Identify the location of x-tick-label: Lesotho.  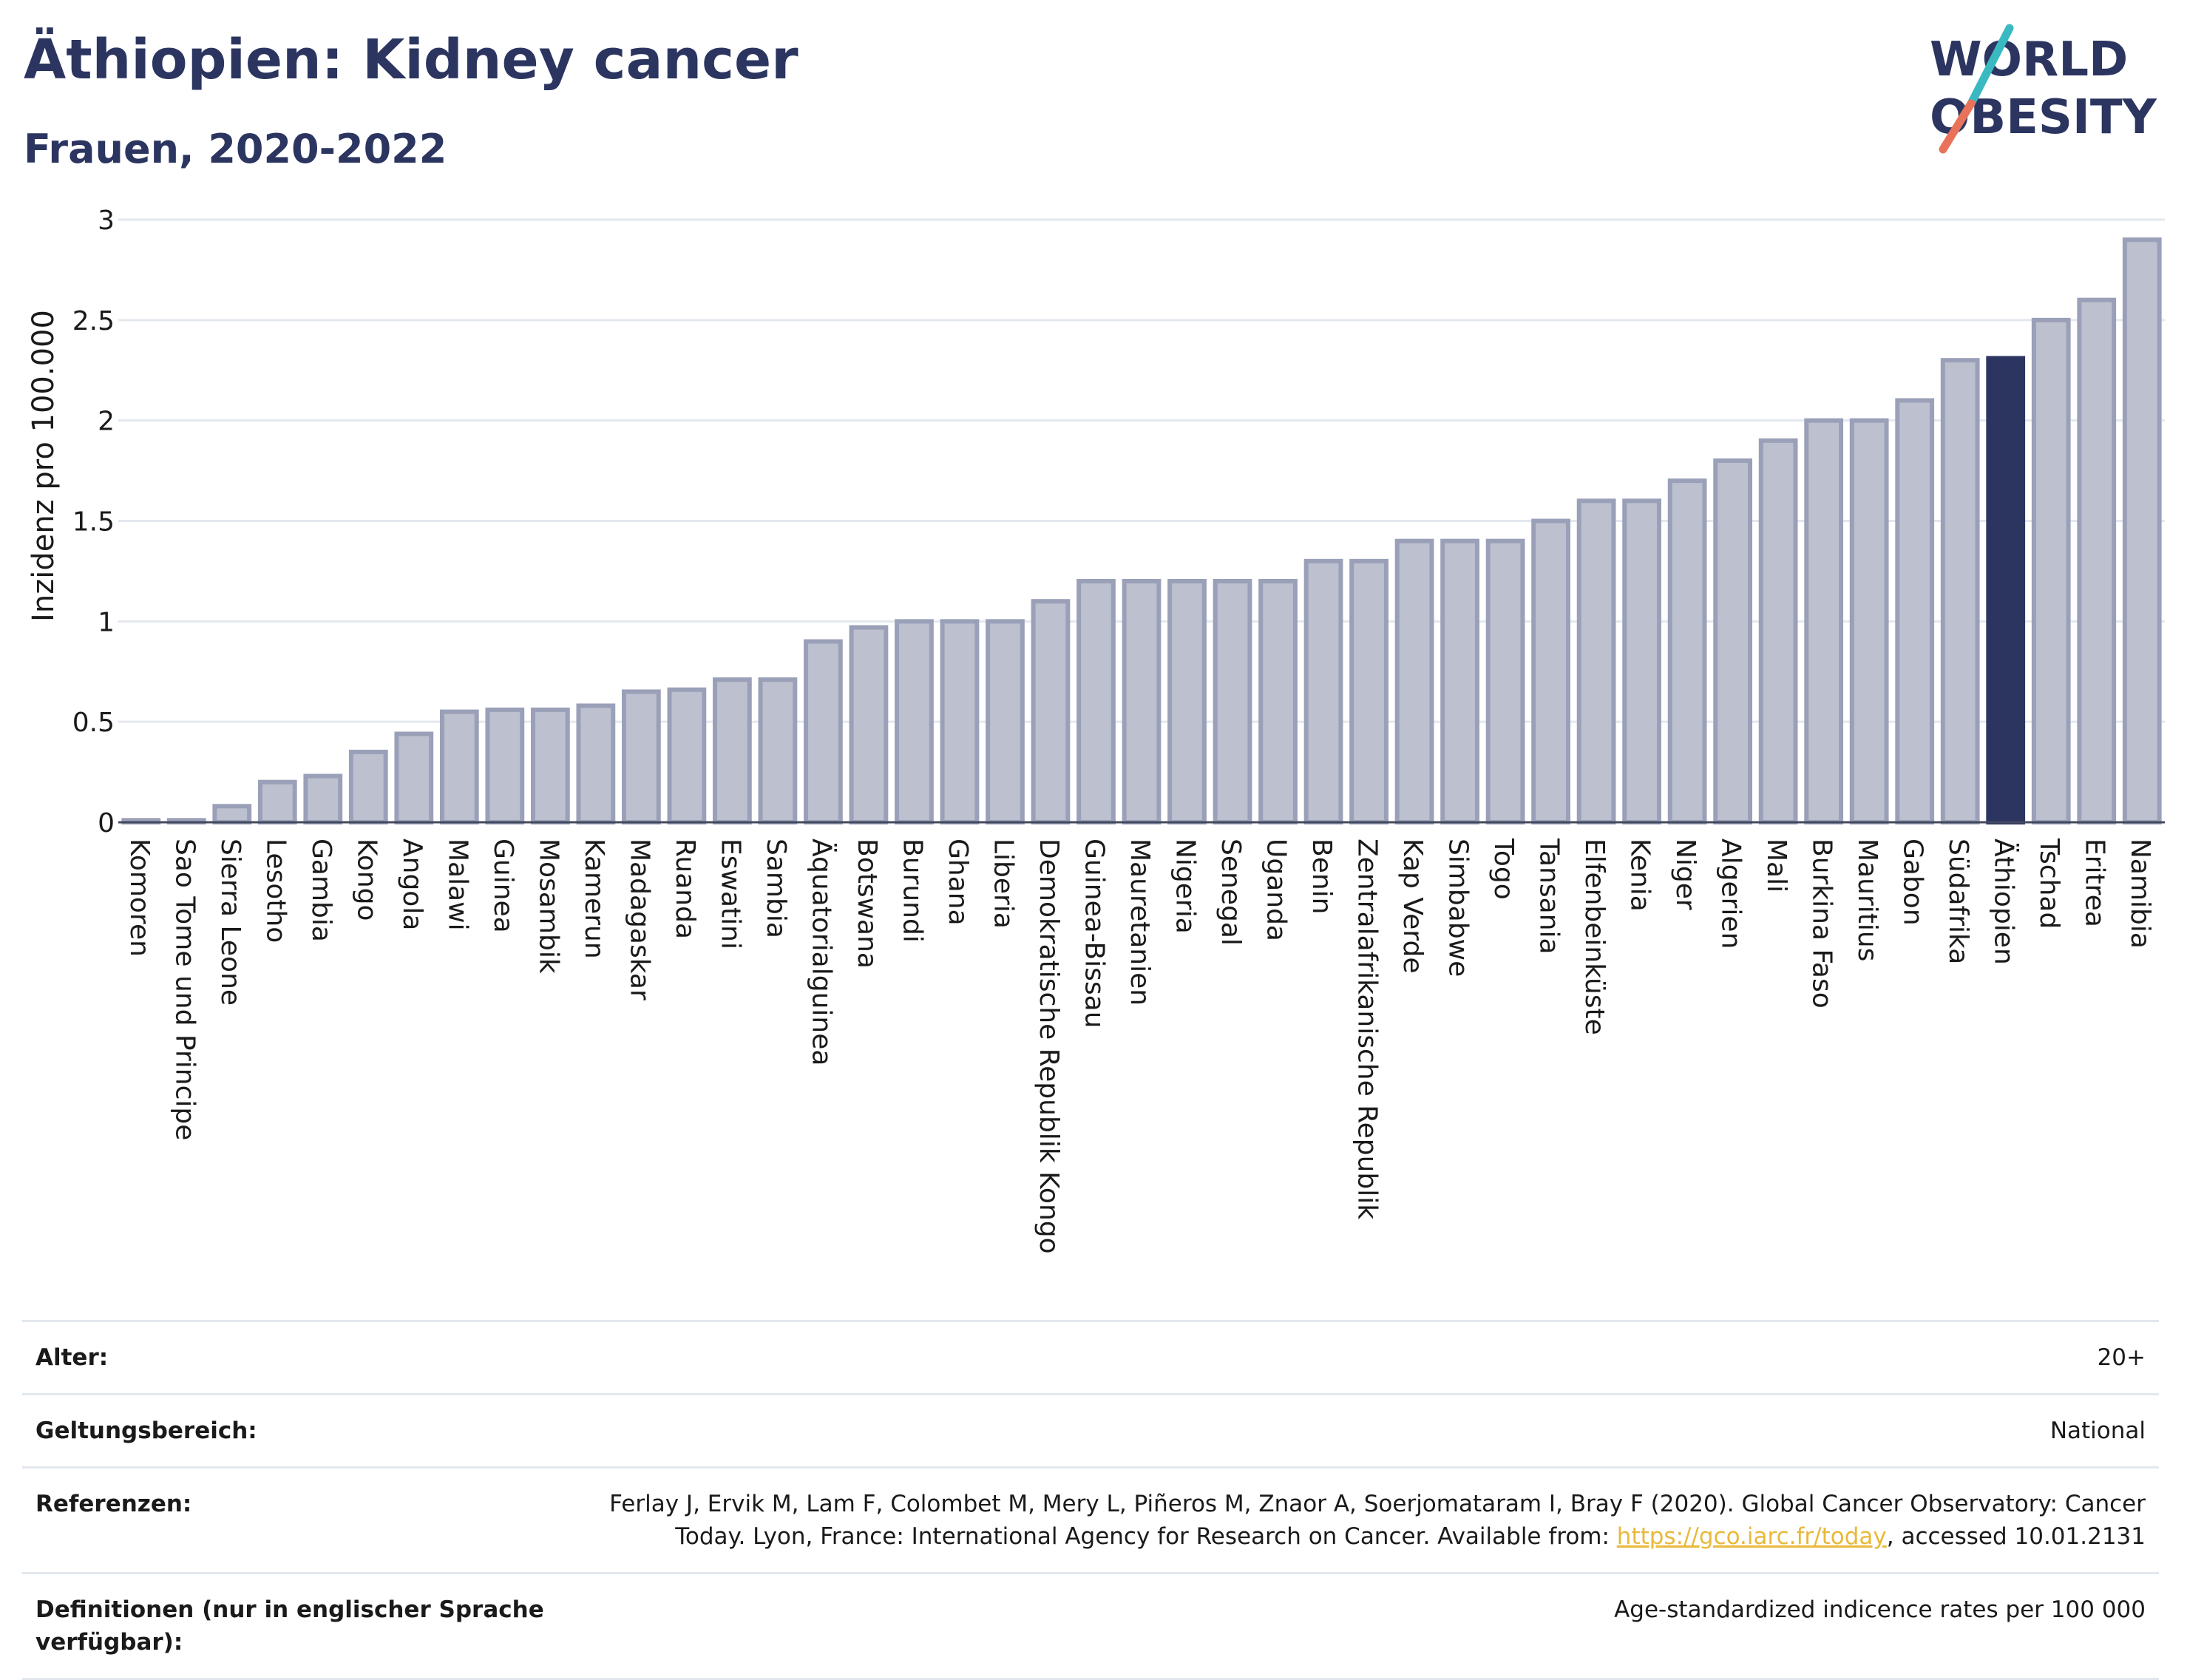
(275, 891).